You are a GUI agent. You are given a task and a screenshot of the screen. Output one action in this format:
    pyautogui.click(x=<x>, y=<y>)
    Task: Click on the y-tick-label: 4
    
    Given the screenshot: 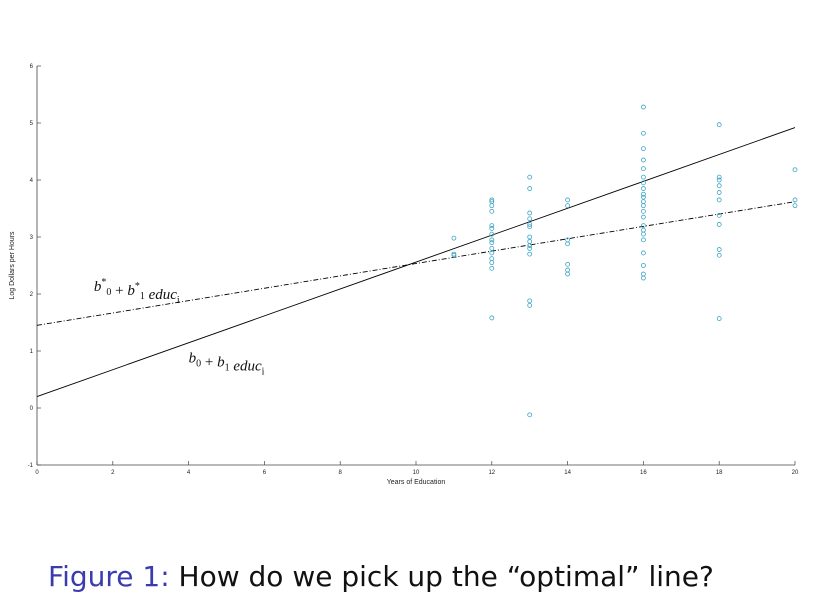 What is the action you would take?
    pyautogui.click(x=32, y=181)
    